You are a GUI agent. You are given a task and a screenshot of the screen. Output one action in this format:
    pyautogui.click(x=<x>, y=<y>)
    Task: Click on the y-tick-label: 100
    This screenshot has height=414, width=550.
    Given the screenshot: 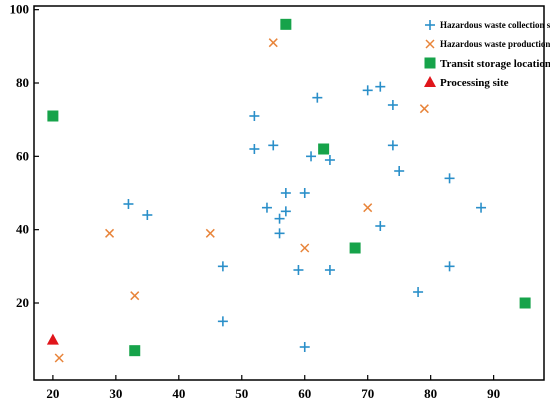 What is the action you would take?
    pyautogui.click(x=20, y=9)
    